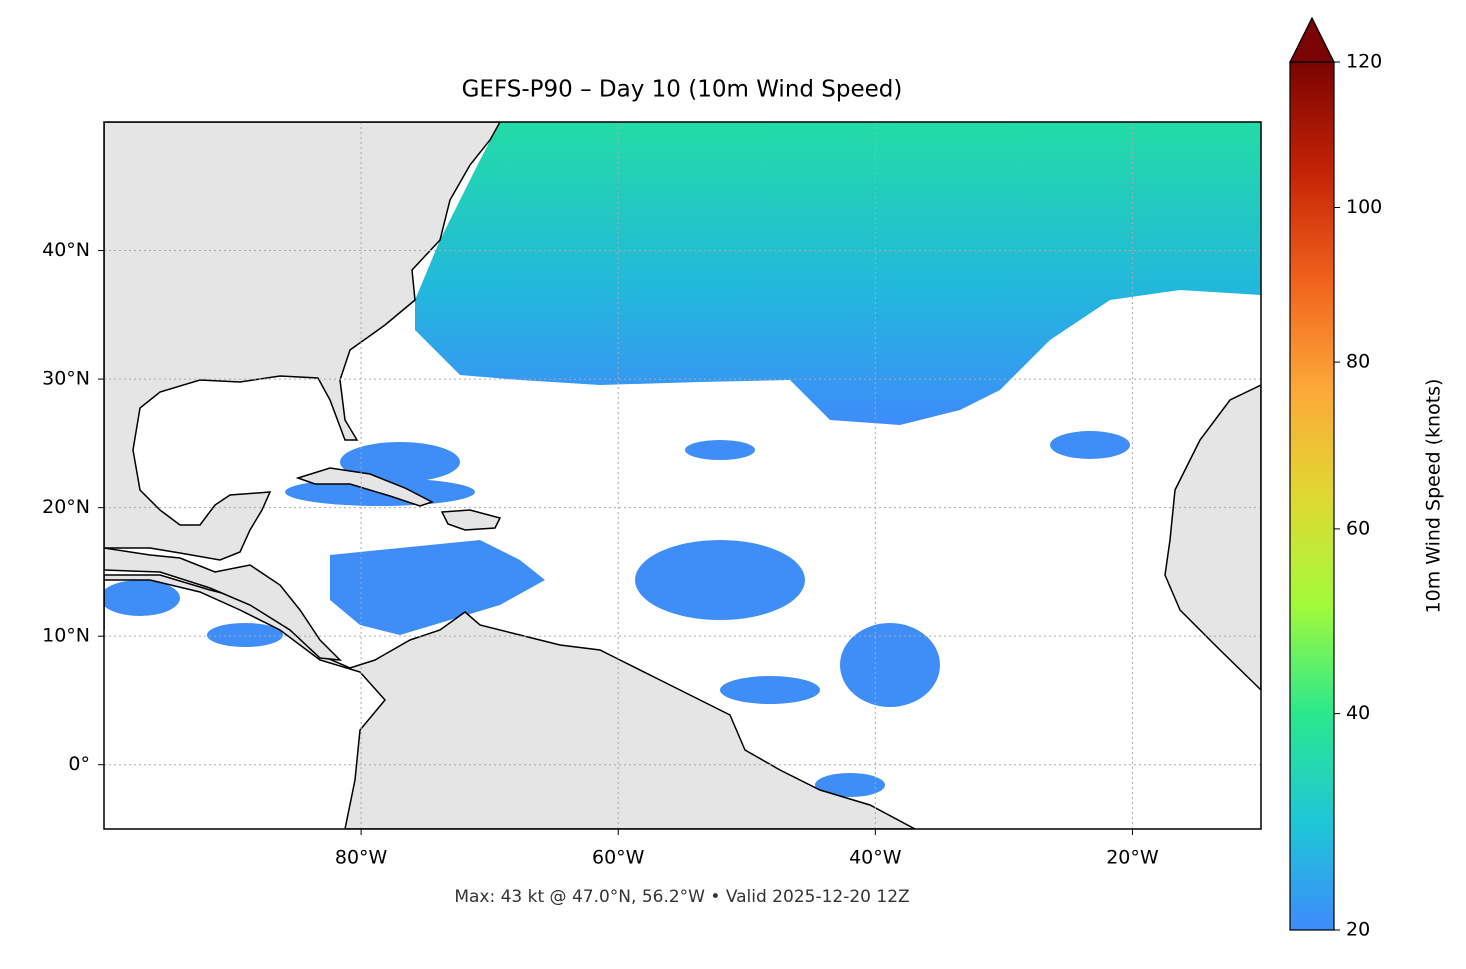 This screenshot has height=969, width=1466. What do you see at coordinates (361, 858) in the screenshot?
I see `x-tick-label: 80°W` at bounding box center [361, 858].